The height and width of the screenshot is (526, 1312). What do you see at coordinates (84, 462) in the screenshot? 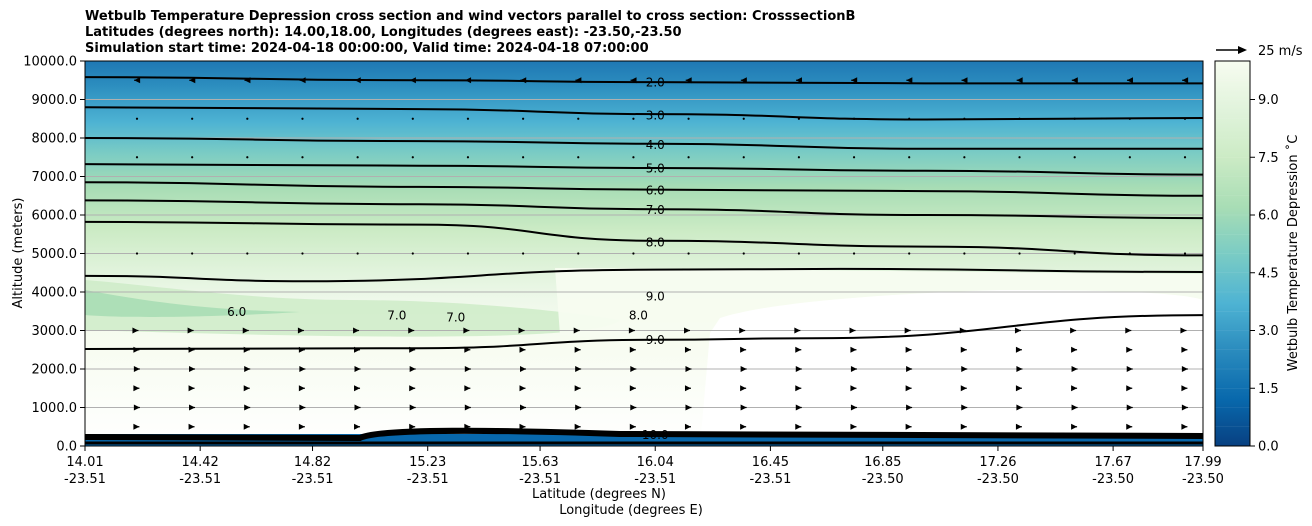
I see `x-tick-label-lat: 14.01` at bounding box center [84, 462].